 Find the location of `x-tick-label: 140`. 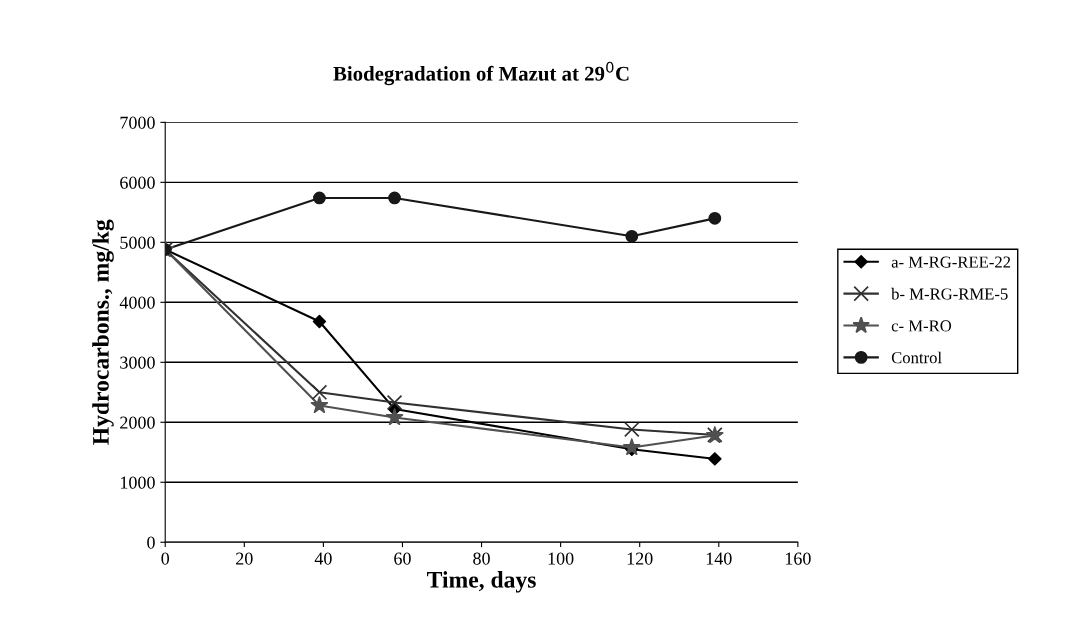

x-tick-label: 140 is located at coordinates (719, 558).